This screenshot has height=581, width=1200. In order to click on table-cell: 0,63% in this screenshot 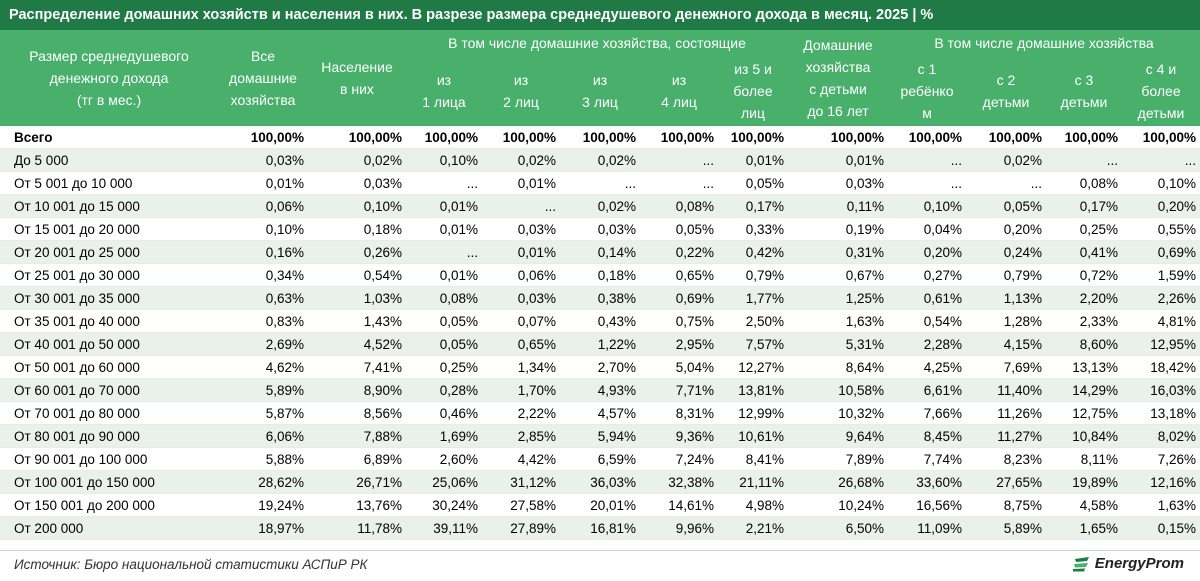, I will do `click(284, 298)`.